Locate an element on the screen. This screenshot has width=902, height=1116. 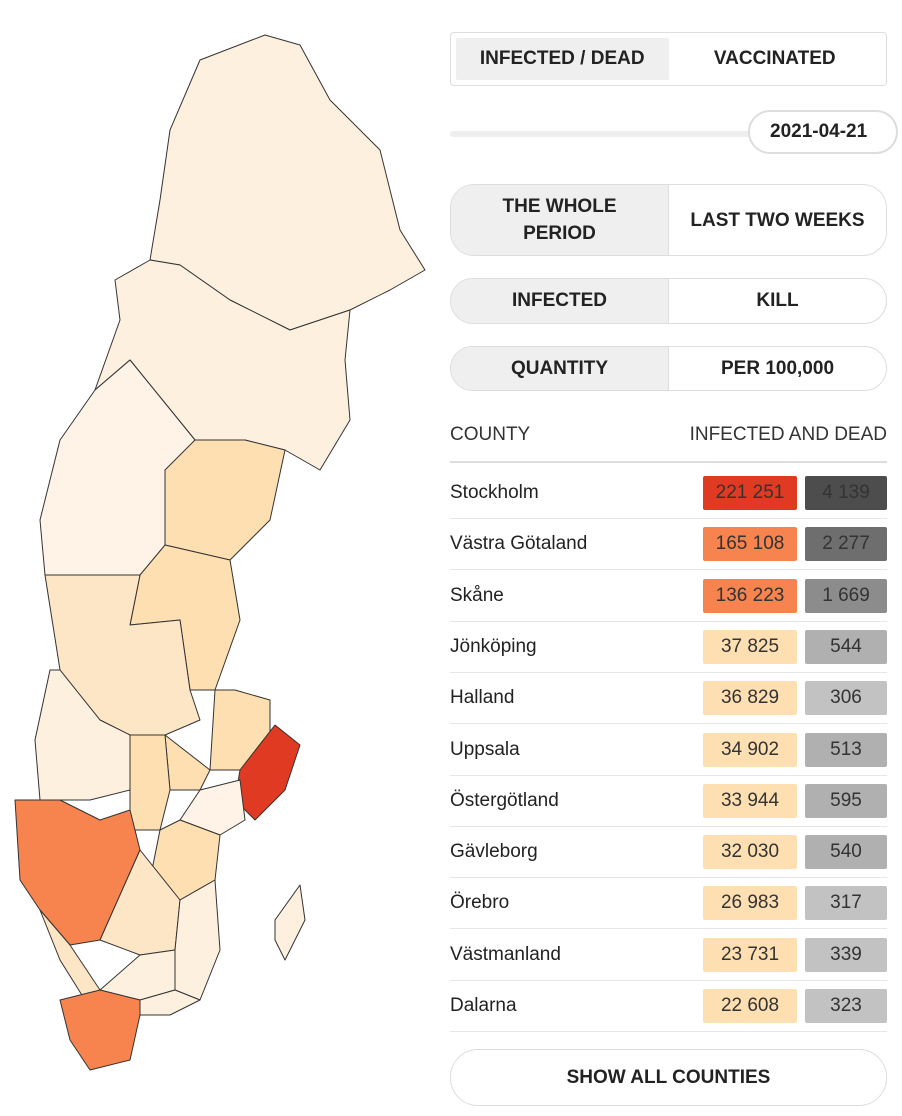
column-header: COUNTY is located at coordinates (490, 434).